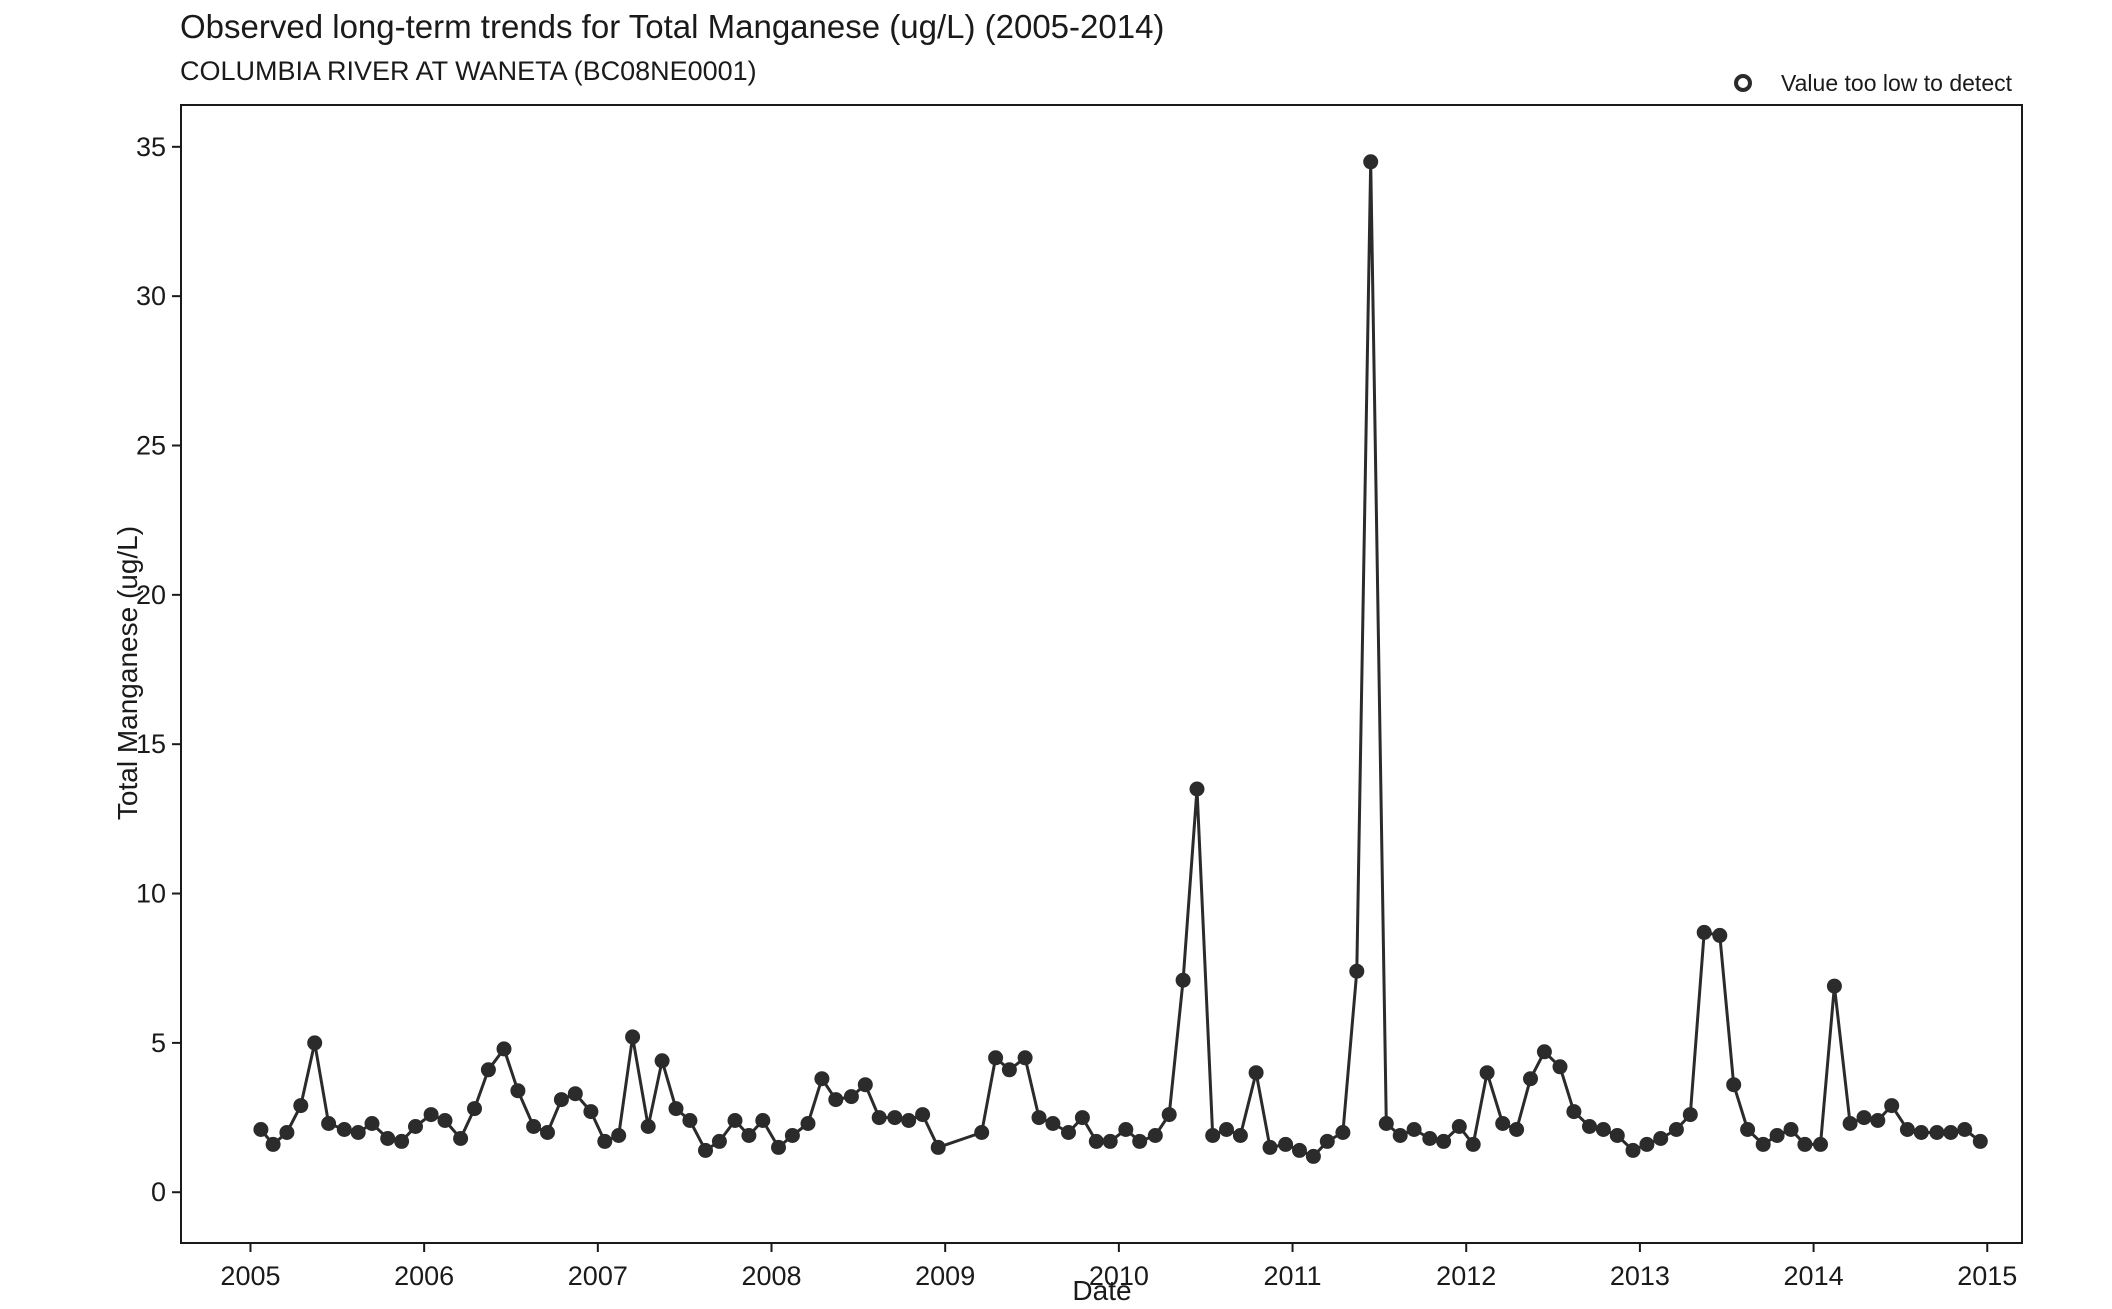 The image size is (2112, 1309). What do you see at coordinates (151, 296) in the screenshot?
I see `y-tick-label: 30` at bounding box center [151, 296].